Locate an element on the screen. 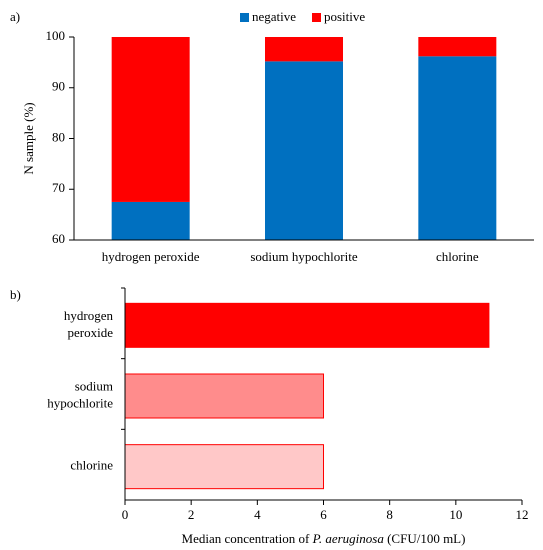 This screenshot has width=543, height=550. x-tick-label: 0 is located at coordinates (125, 514).